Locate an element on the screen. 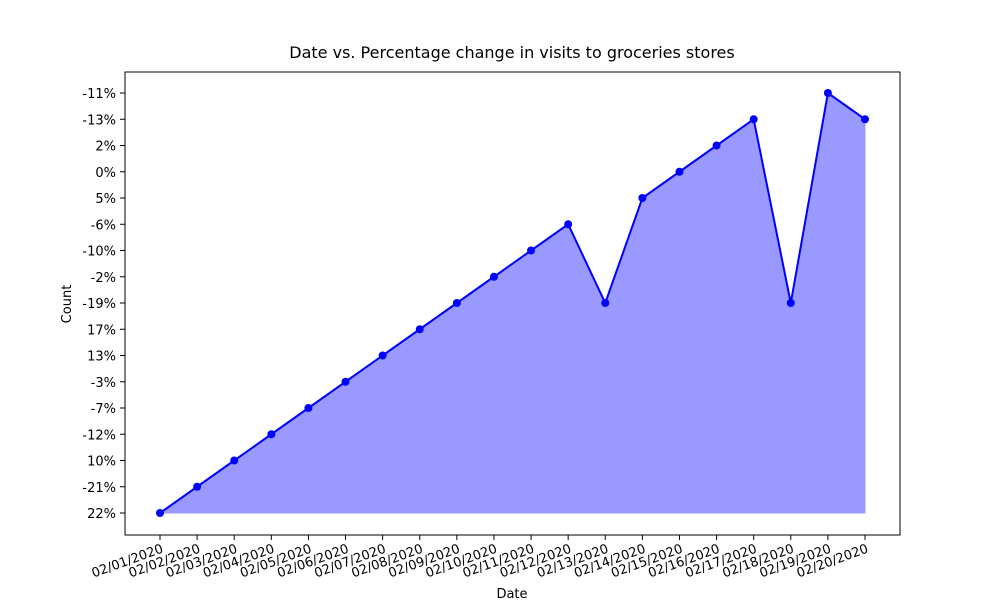 The width and height of the screenshot is (1000, 600). y-tick-label: -6% is located at coordinates (103, 225).